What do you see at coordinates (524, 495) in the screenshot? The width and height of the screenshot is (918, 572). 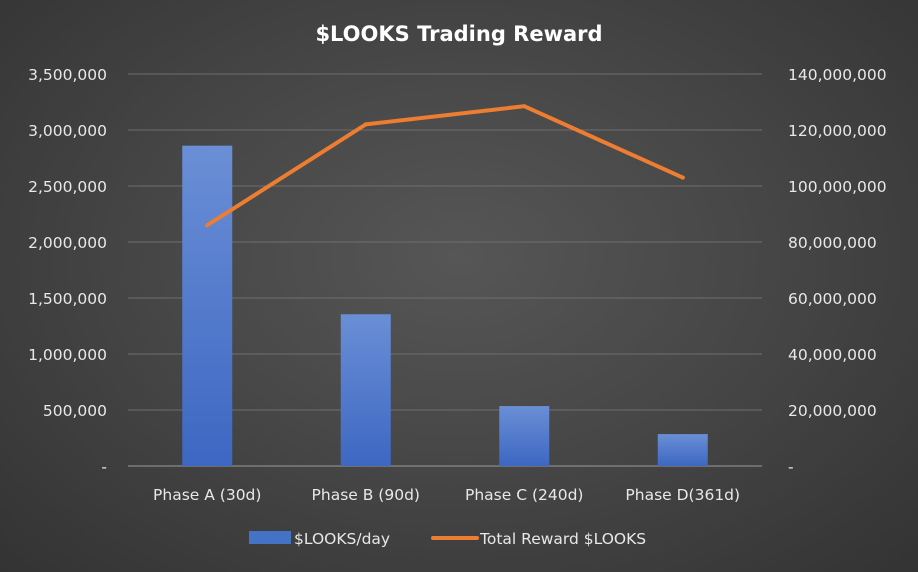 I see `x-tick-label: Phase C (240d)` at bounding box center [524, 495].